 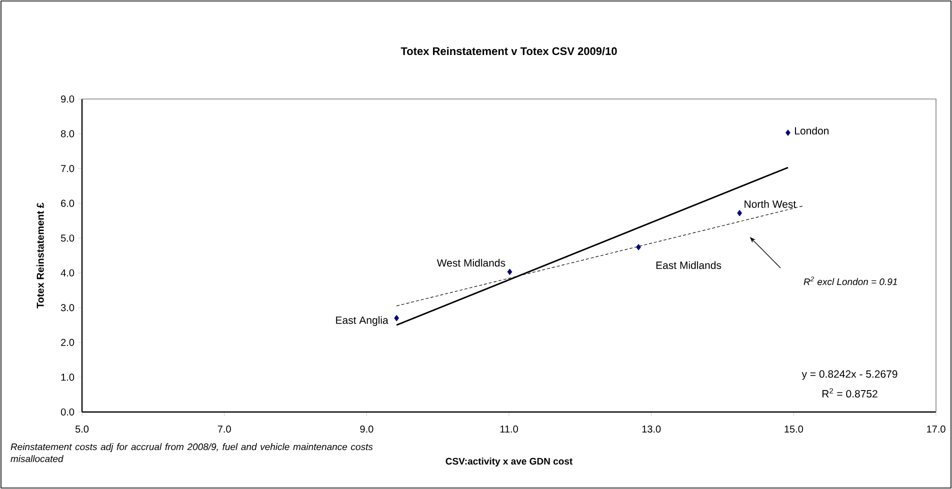 I want to click on x-tick-label: 5.0, so click(x=82, y=429).